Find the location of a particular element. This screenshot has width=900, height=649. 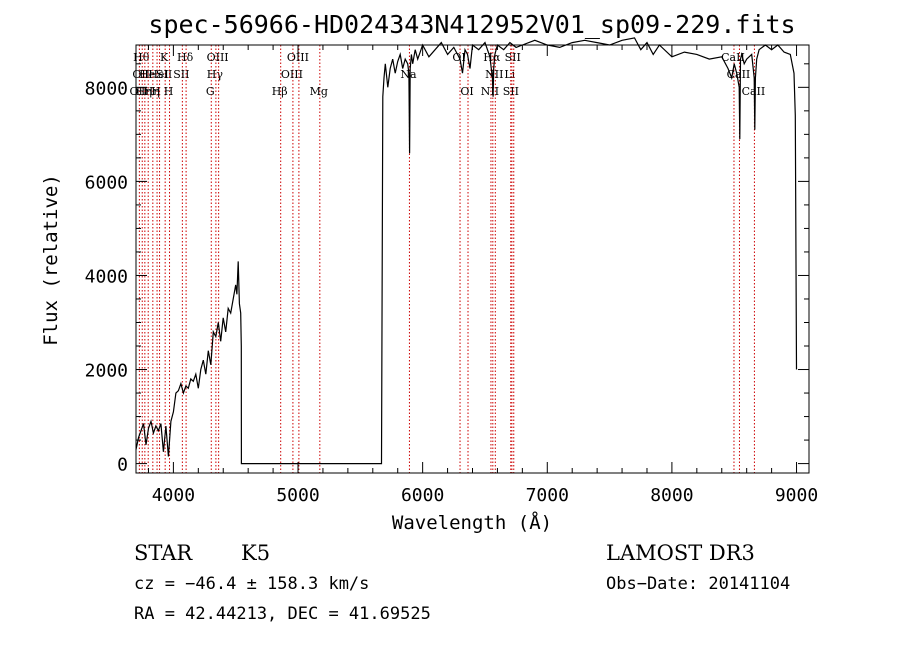

x-tick-label: 4000 is located at coordinates (173, 495).